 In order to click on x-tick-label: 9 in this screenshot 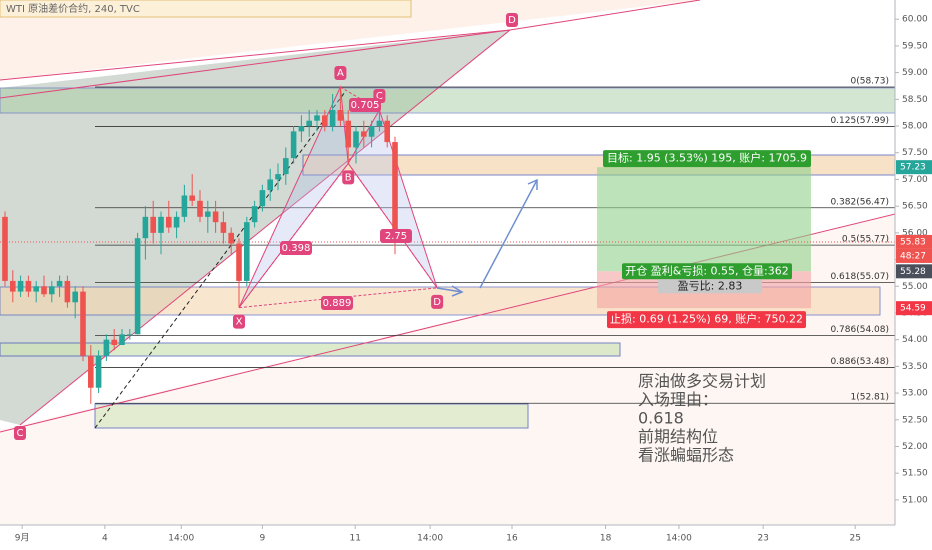, I will do `click(263, 539)`.